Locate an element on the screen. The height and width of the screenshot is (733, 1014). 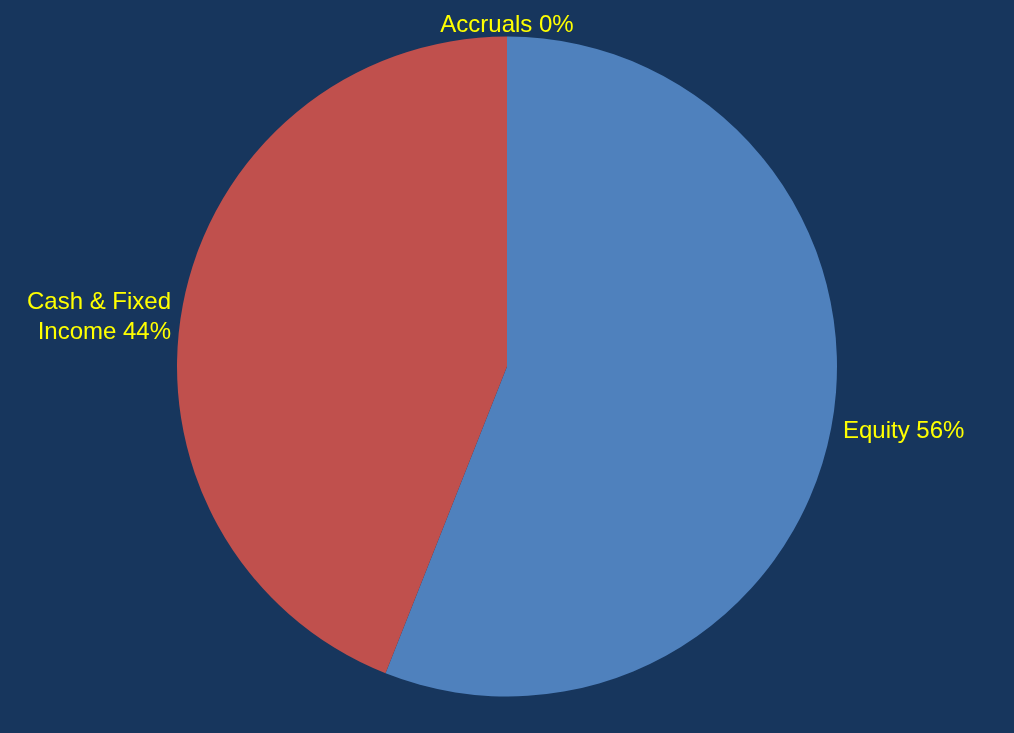
category-label: Accruals 0% is located at coordinates (507, 23).